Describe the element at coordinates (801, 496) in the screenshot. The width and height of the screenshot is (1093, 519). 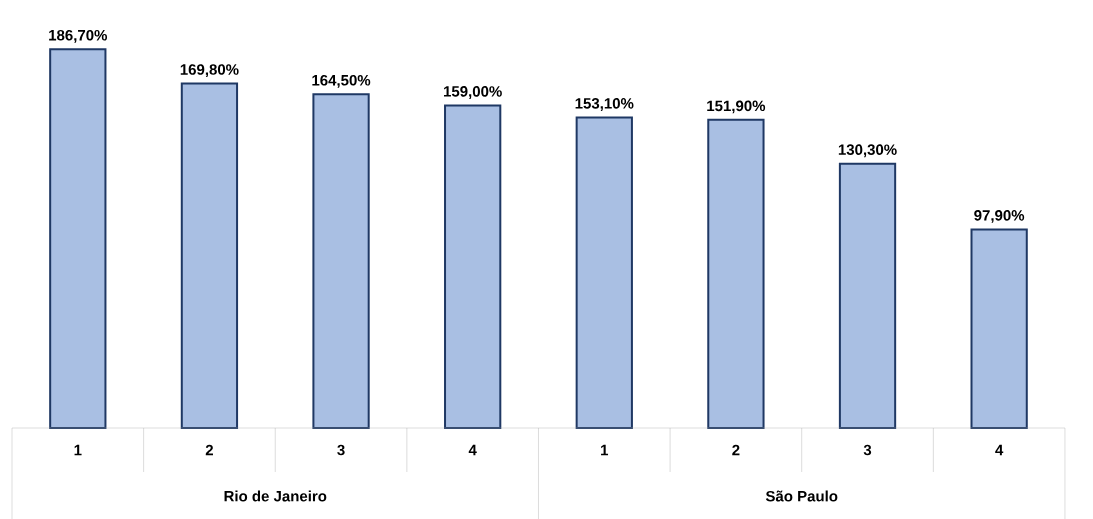
I see `text: São Paulo` at that location.